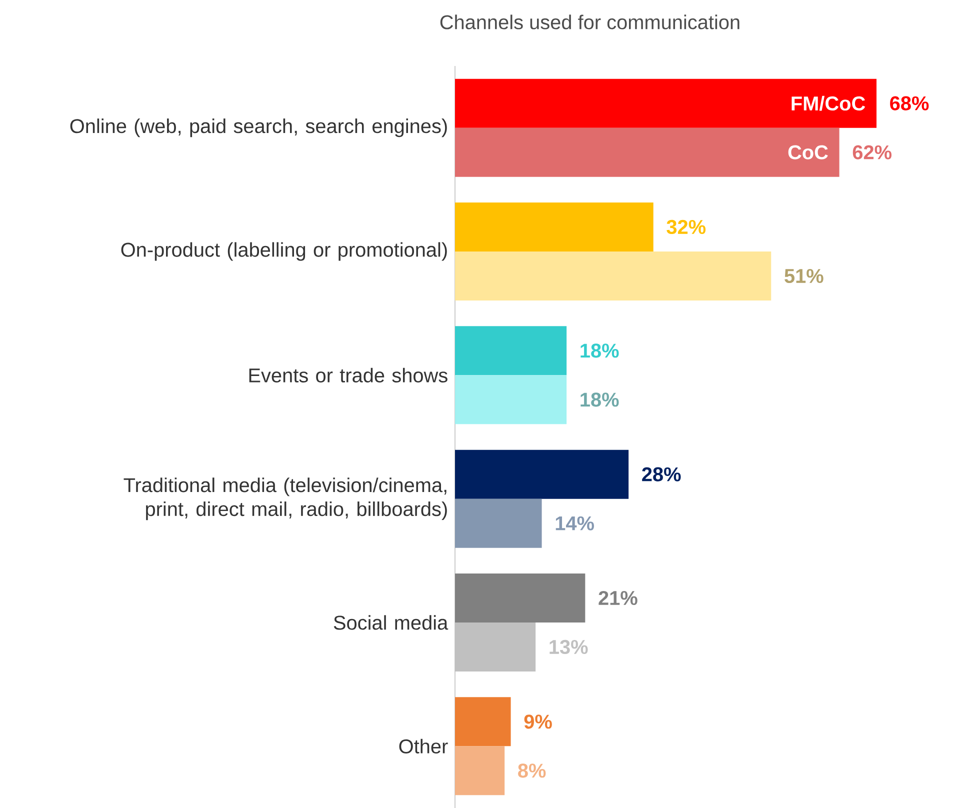 Image resolution: width=965 pixels, height=808 pixels. What do you see at coordinates (569, 647) in the screenshot?
I see `data-label: 13%` at bounding box center [569, 647].